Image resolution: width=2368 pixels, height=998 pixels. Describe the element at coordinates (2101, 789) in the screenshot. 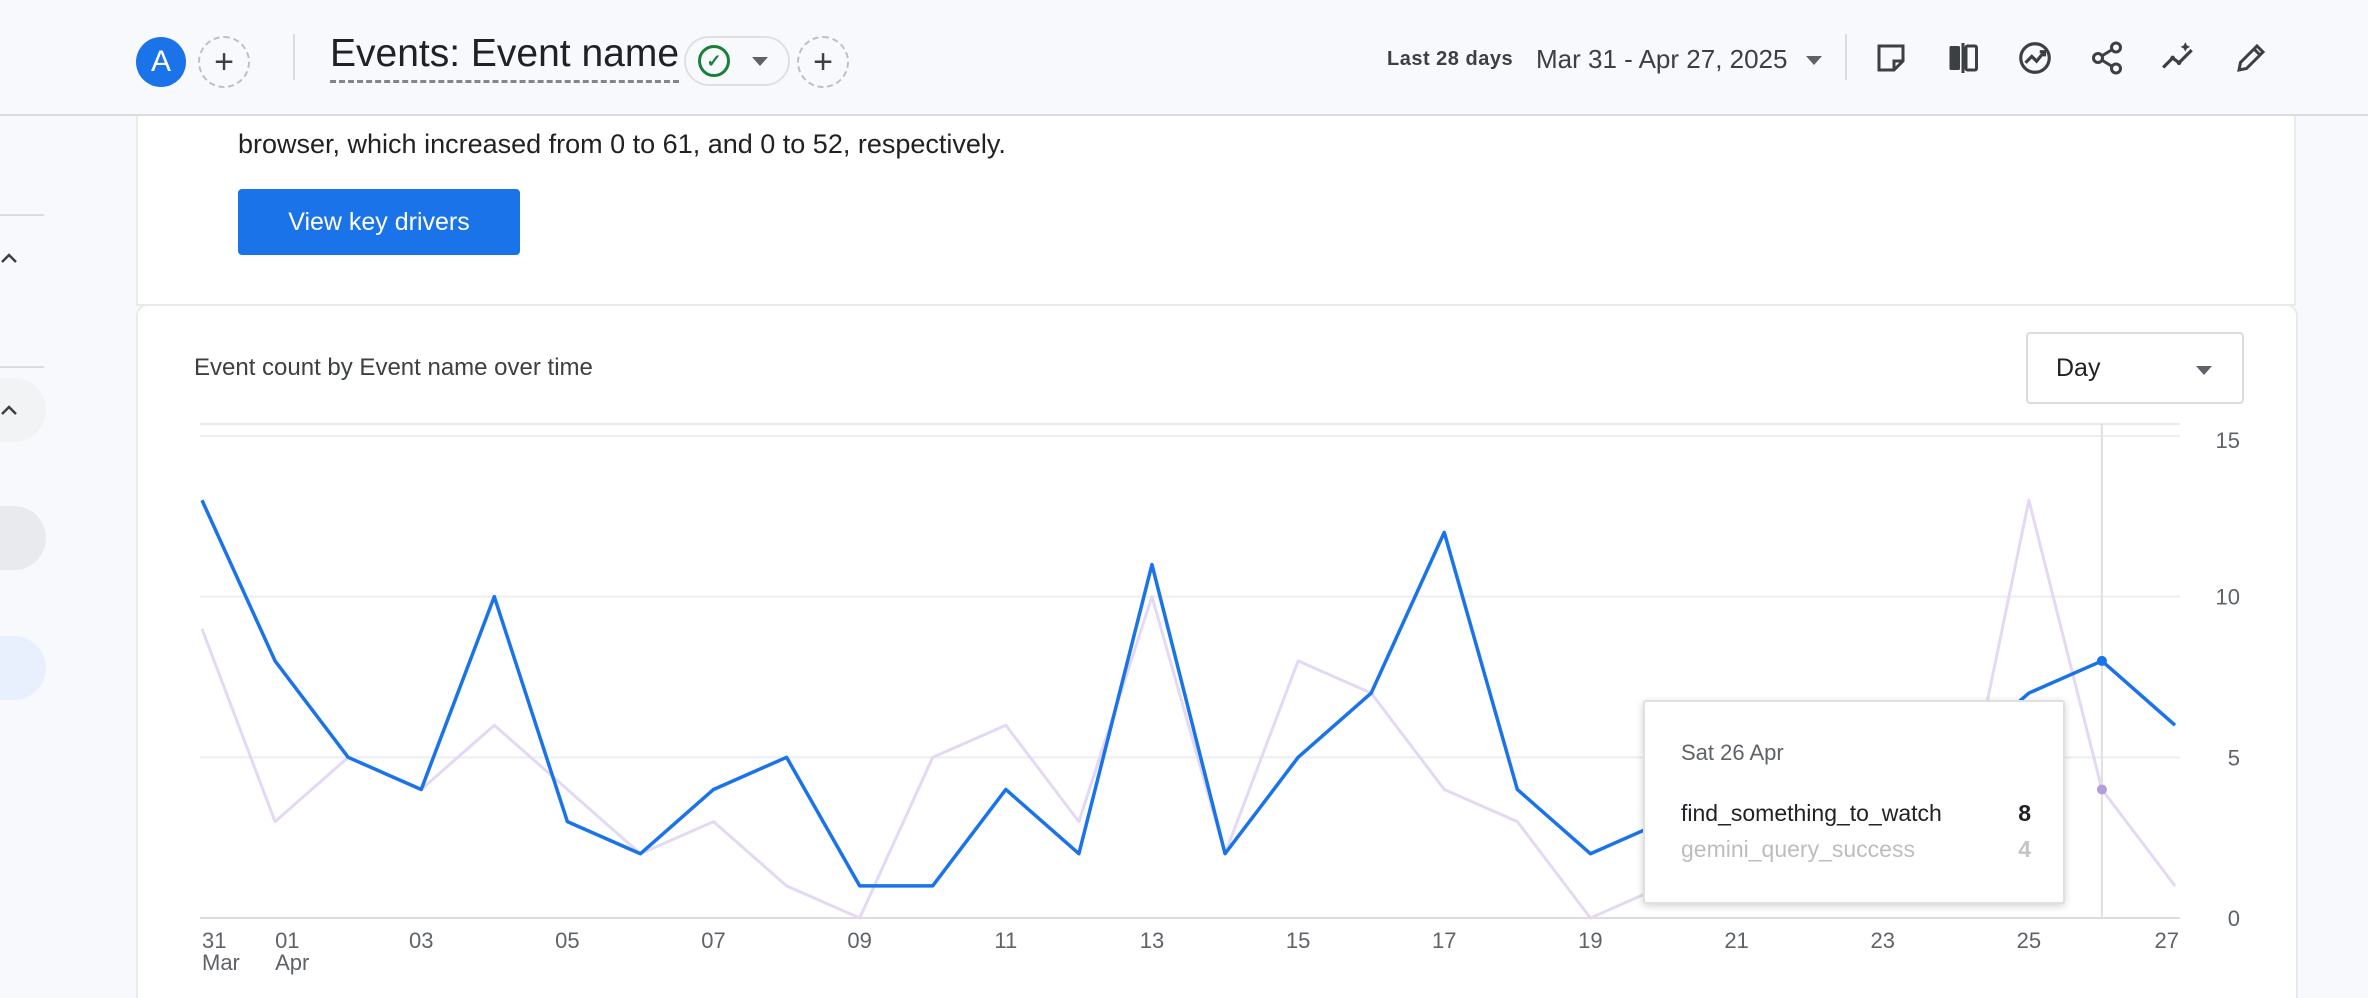

I see `hover-point-gemini_query_success` at that location.